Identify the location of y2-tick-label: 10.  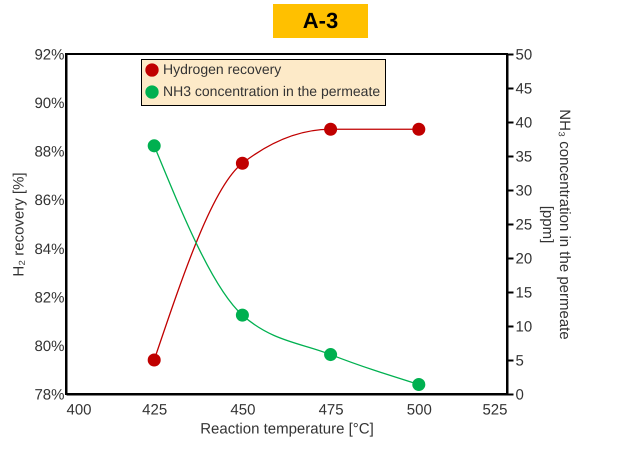
(524, 327).